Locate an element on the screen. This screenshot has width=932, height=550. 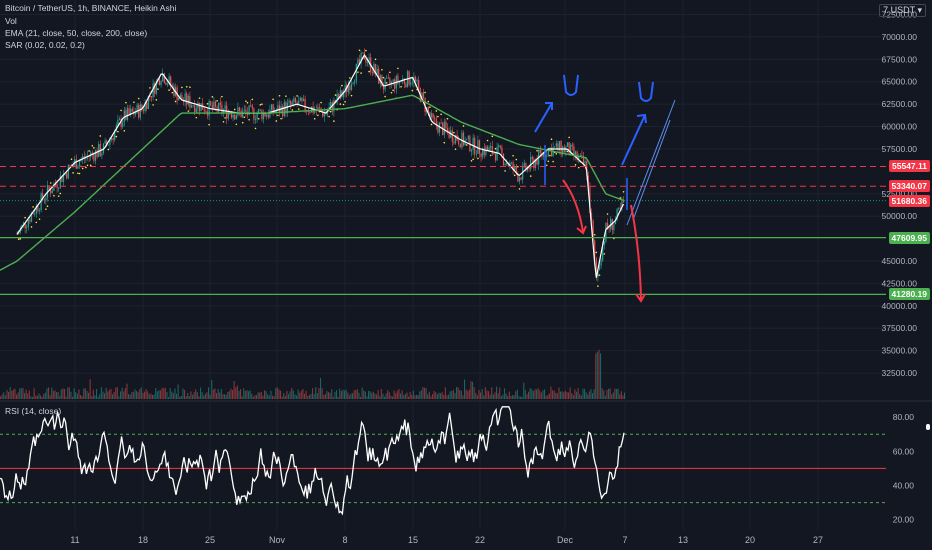
price-level-label: 55547.11 is located at coordinates (909, 166).